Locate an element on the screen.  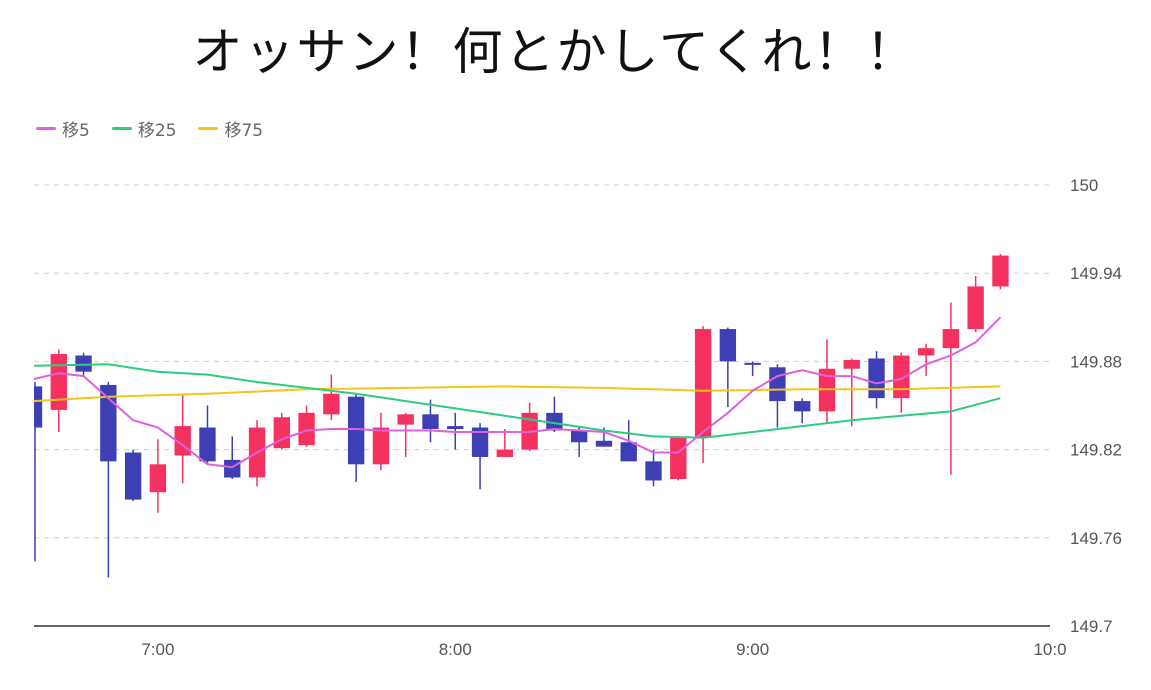
x-axis-labels: 7:00 8:00 9:00 10:0 is located at coordinates (603, 649).